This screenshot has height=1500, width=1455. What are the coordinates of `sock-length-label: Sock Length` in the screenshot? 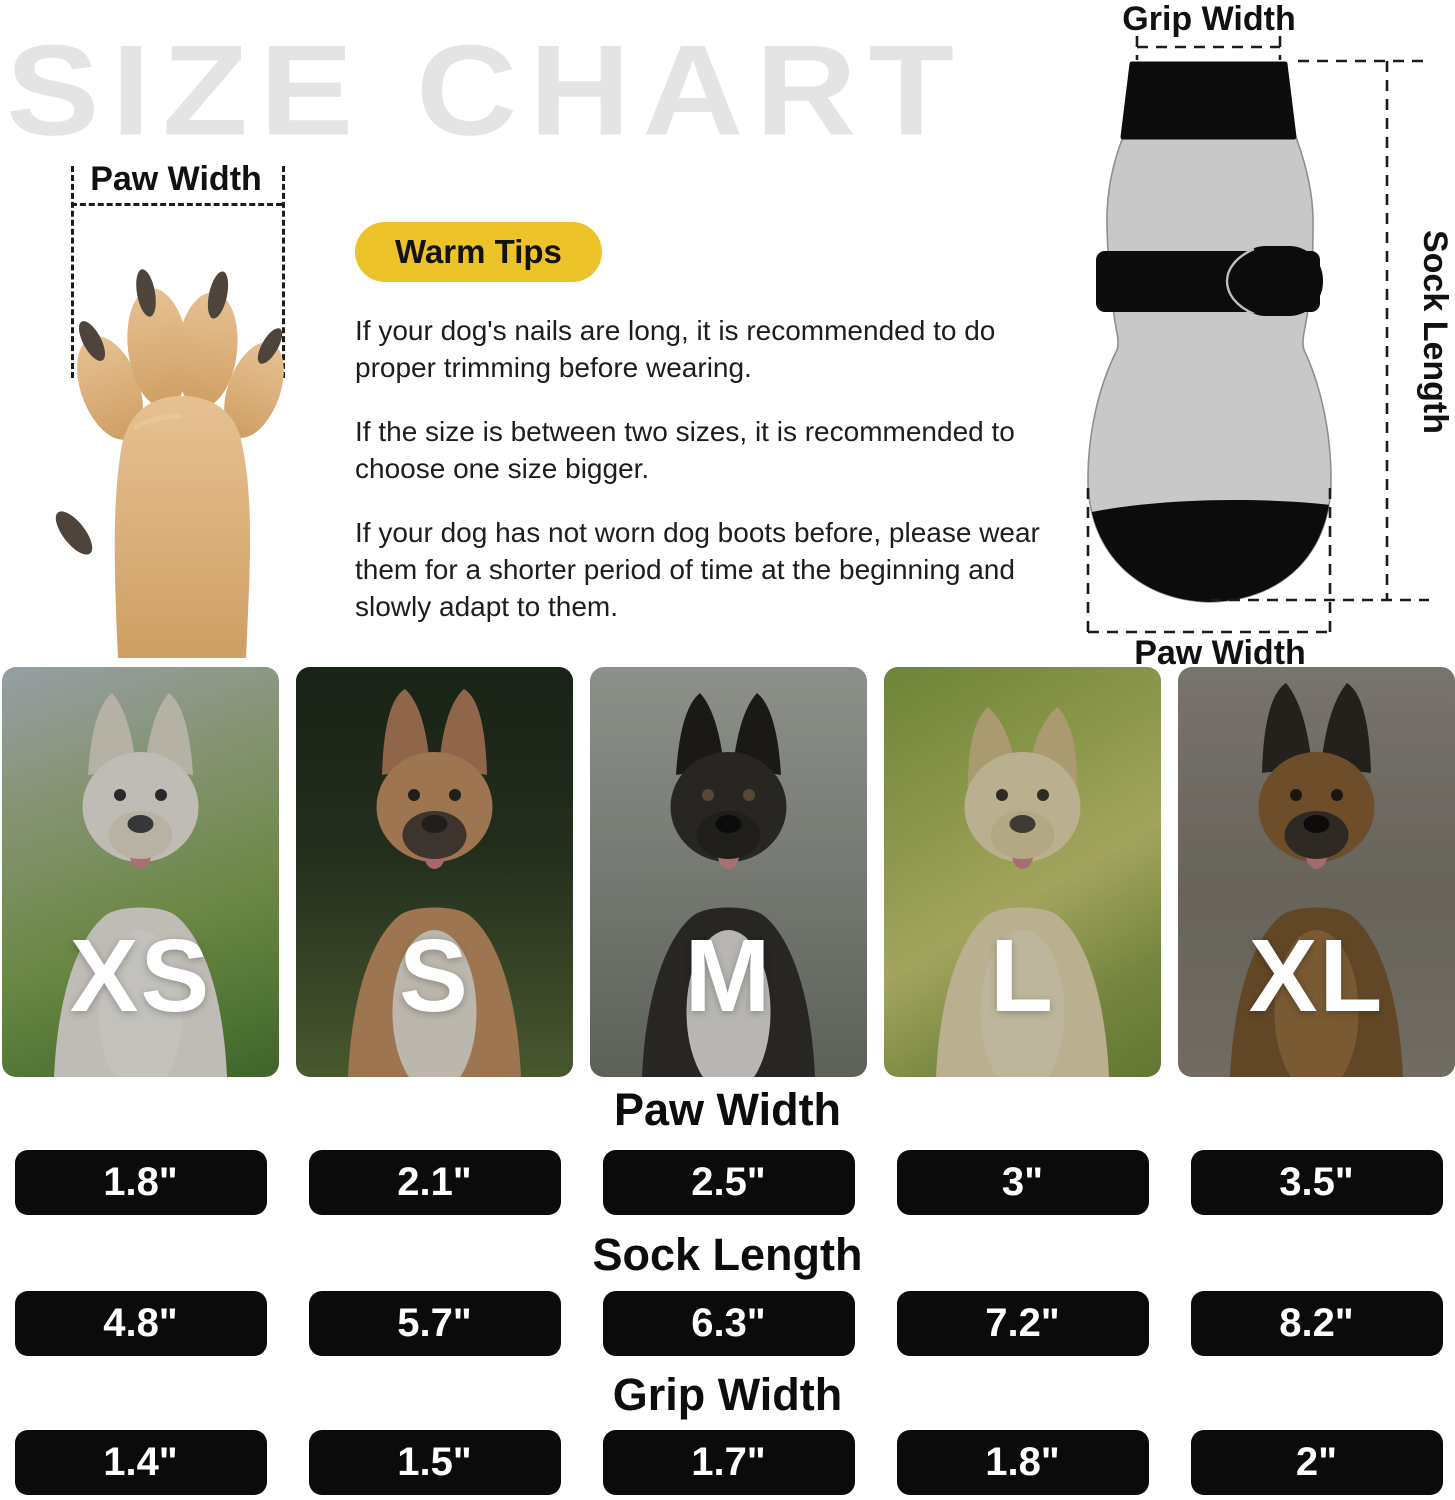 It's located at (1435, 332).